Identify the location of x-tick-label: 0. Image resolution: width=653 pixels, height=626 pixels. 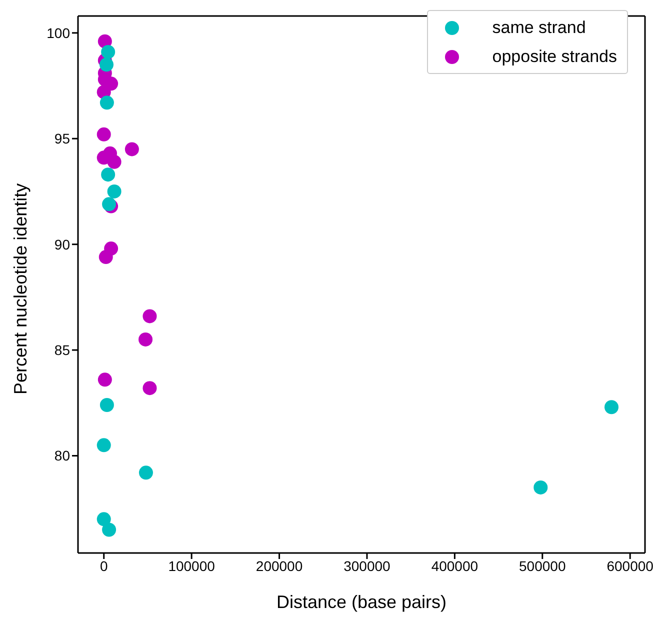
(104, 566).